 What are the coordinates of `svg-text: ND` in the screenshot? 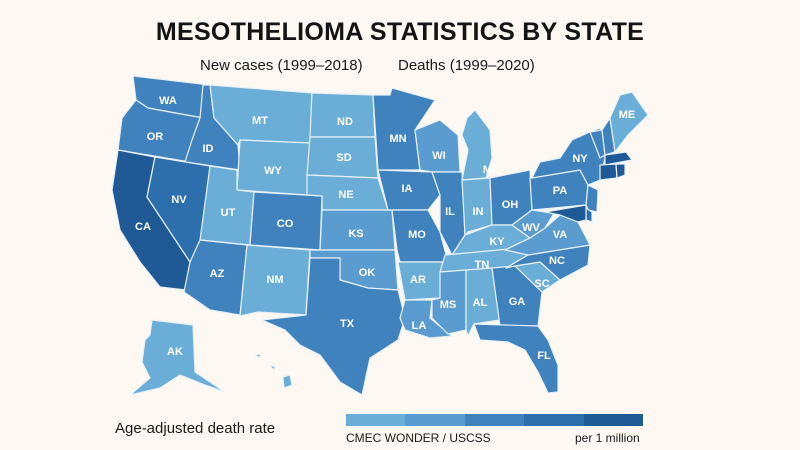 It's located at (345, 122).